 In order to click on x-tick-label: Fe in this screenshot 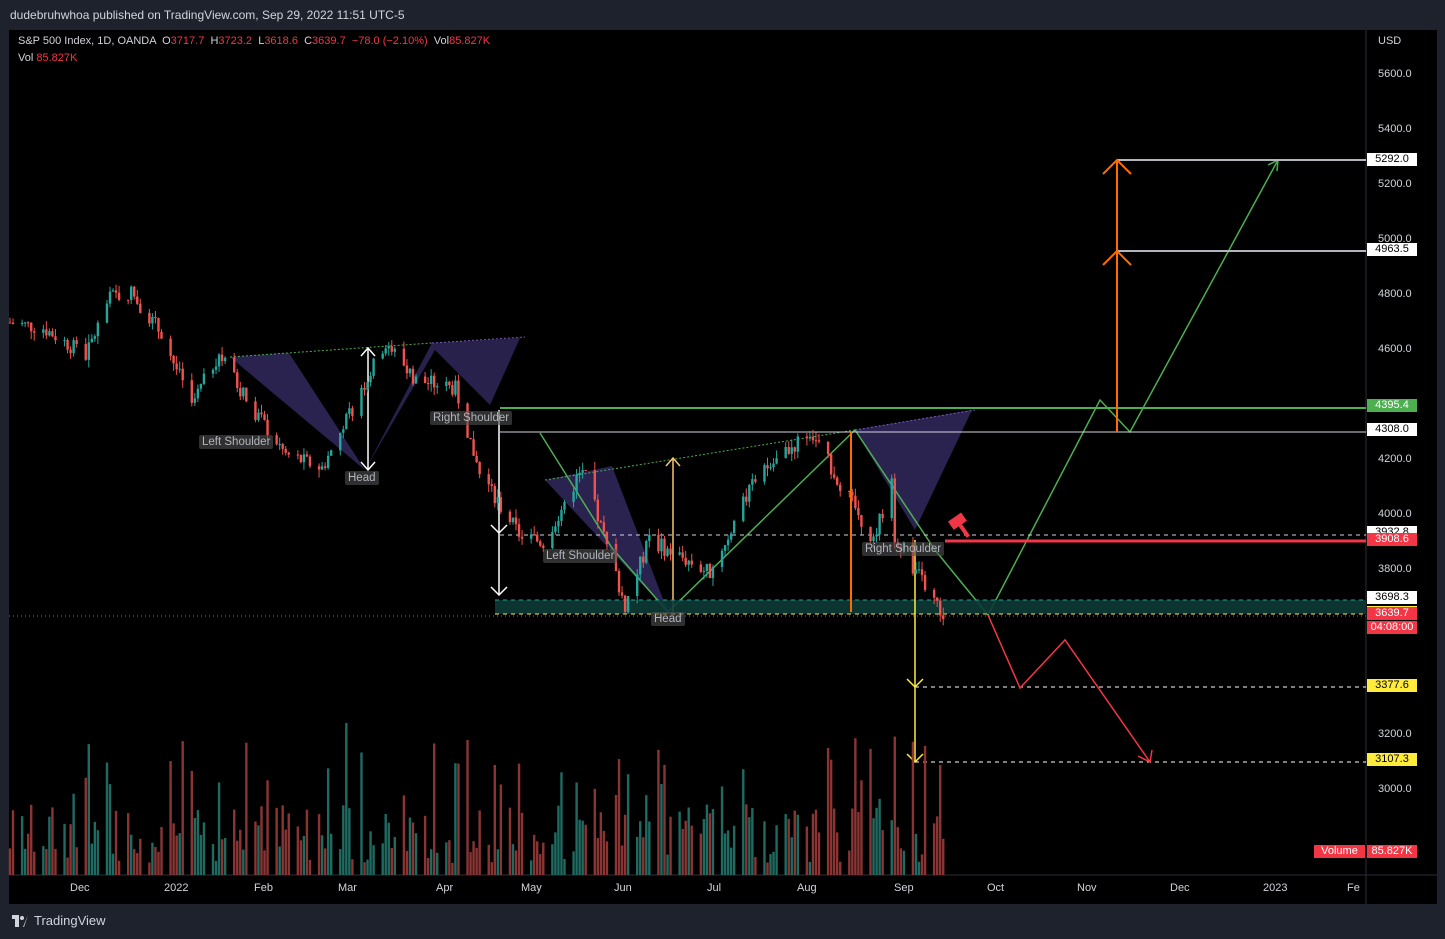, I will do `click(1353, 888)`.